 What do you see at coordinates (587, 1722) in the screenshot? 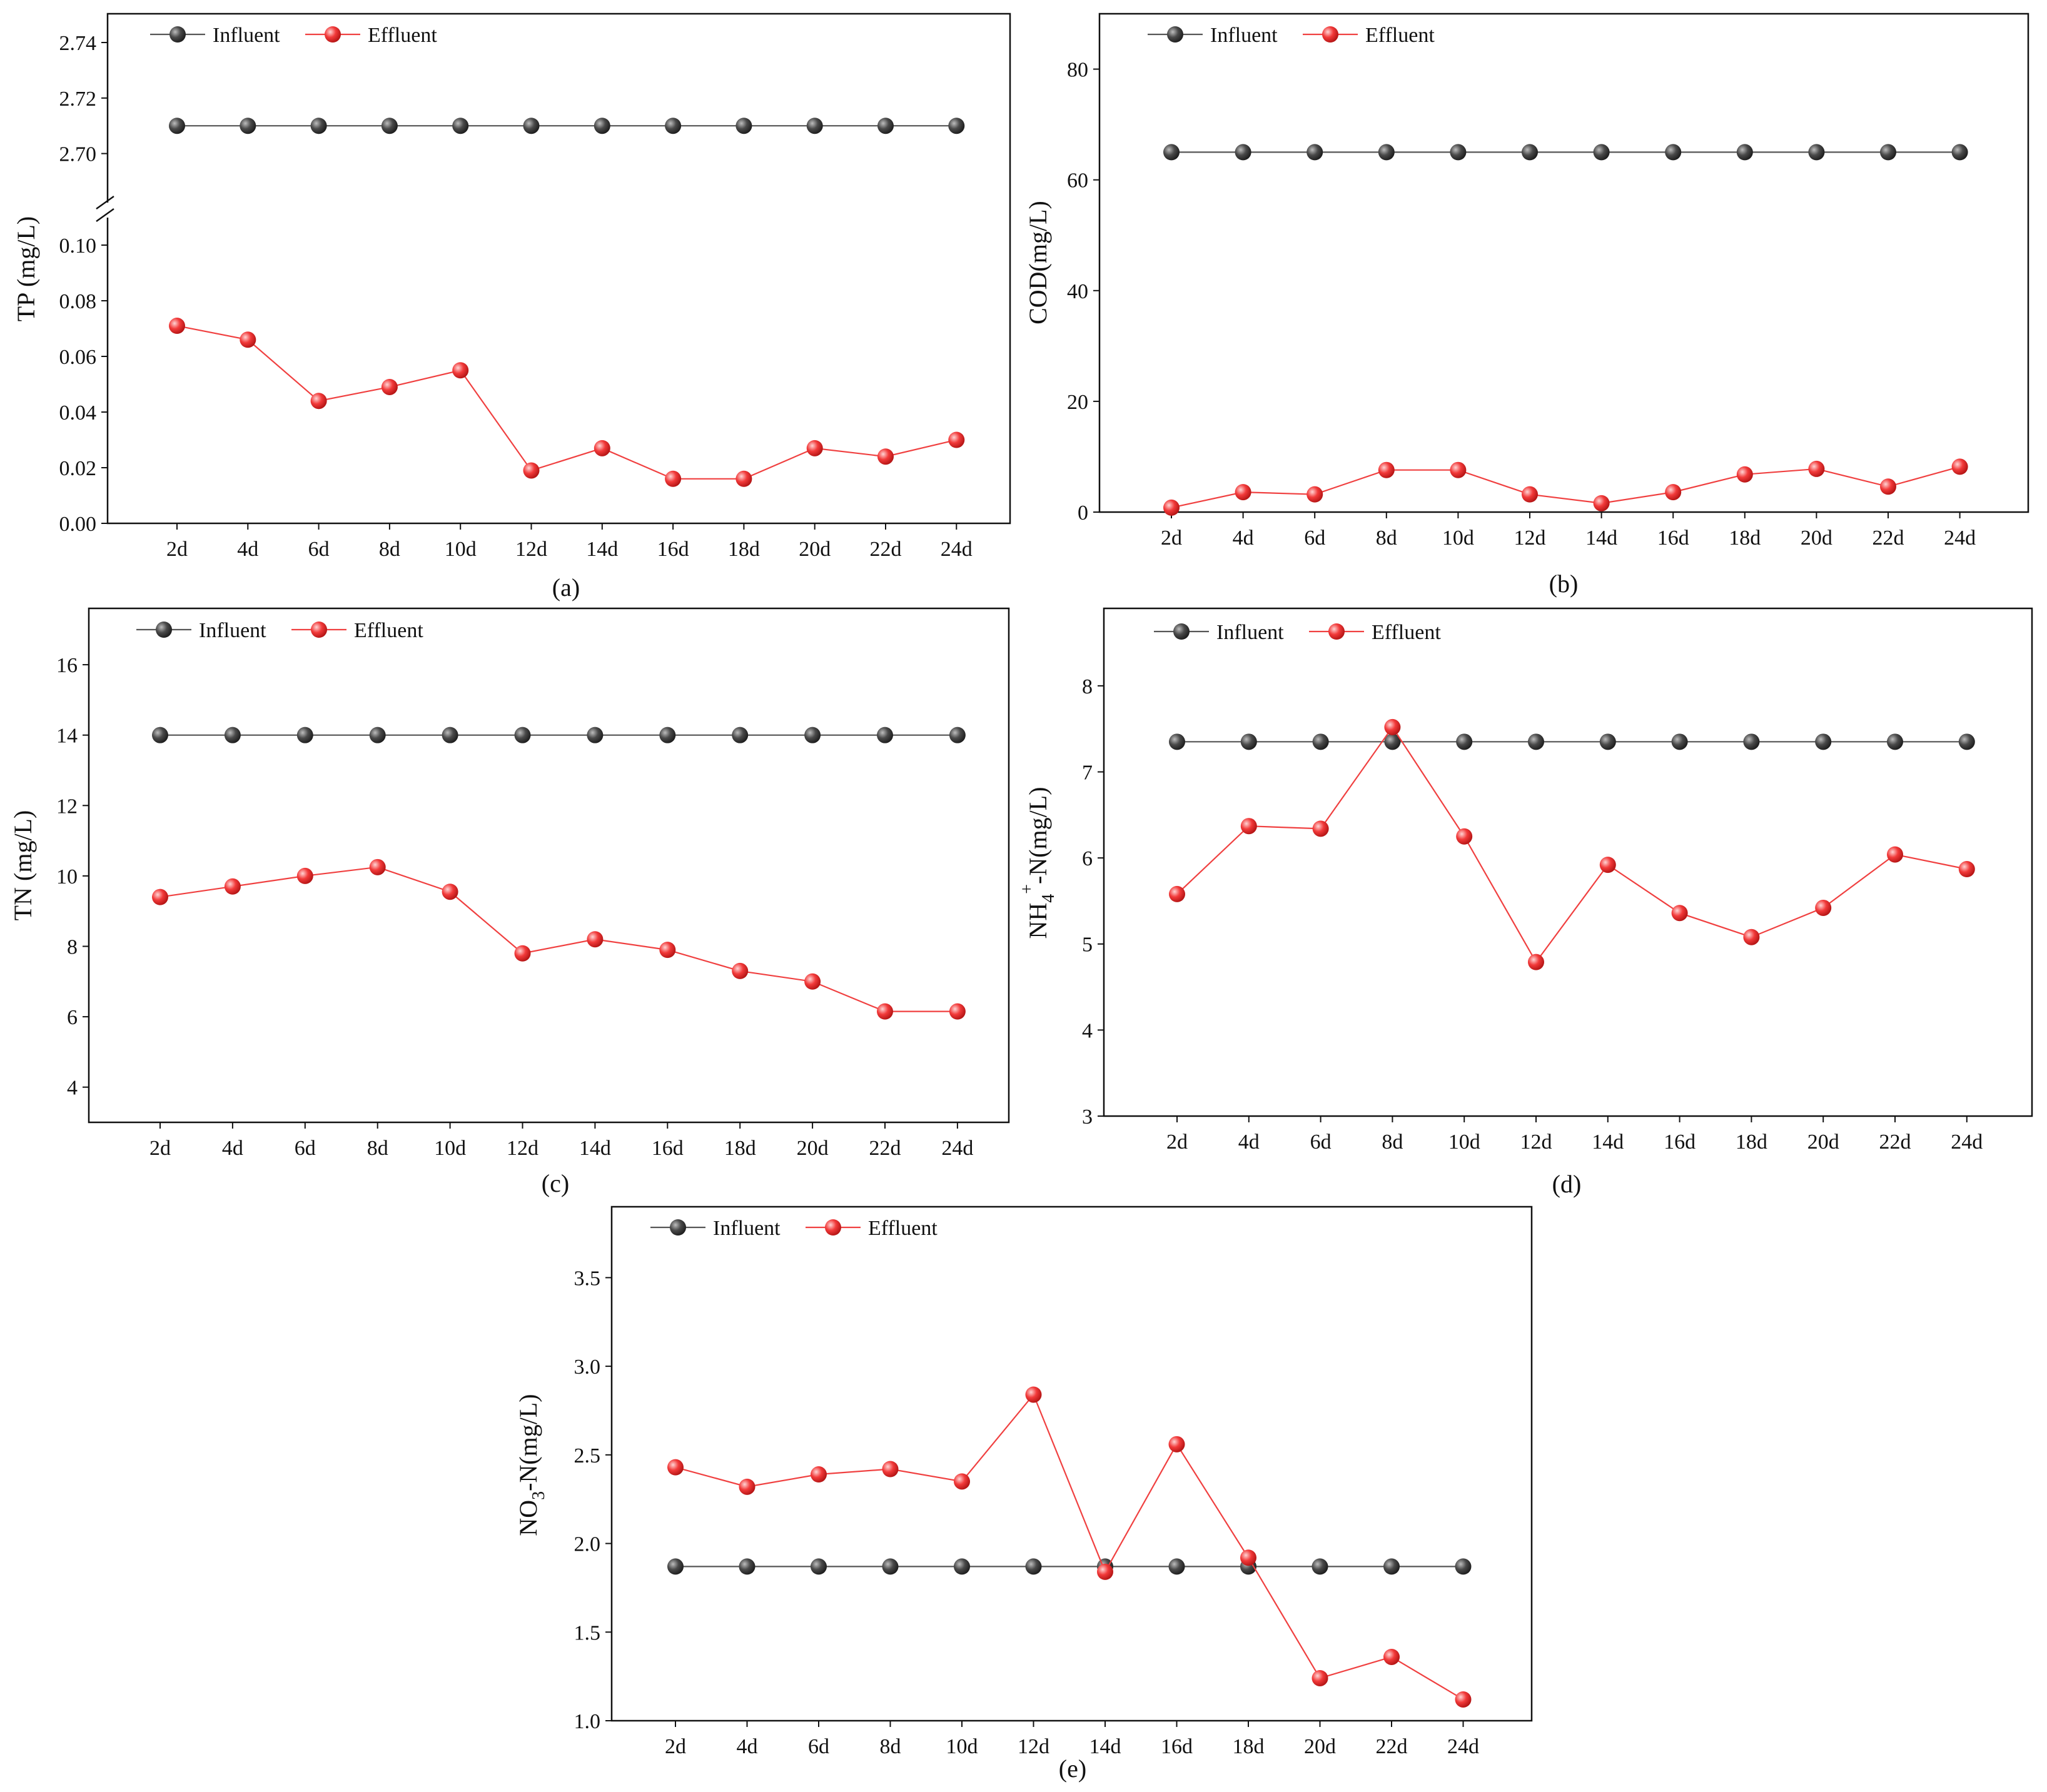
I see `y-tick-label: 1.0` at bounding box center [587, 1722].